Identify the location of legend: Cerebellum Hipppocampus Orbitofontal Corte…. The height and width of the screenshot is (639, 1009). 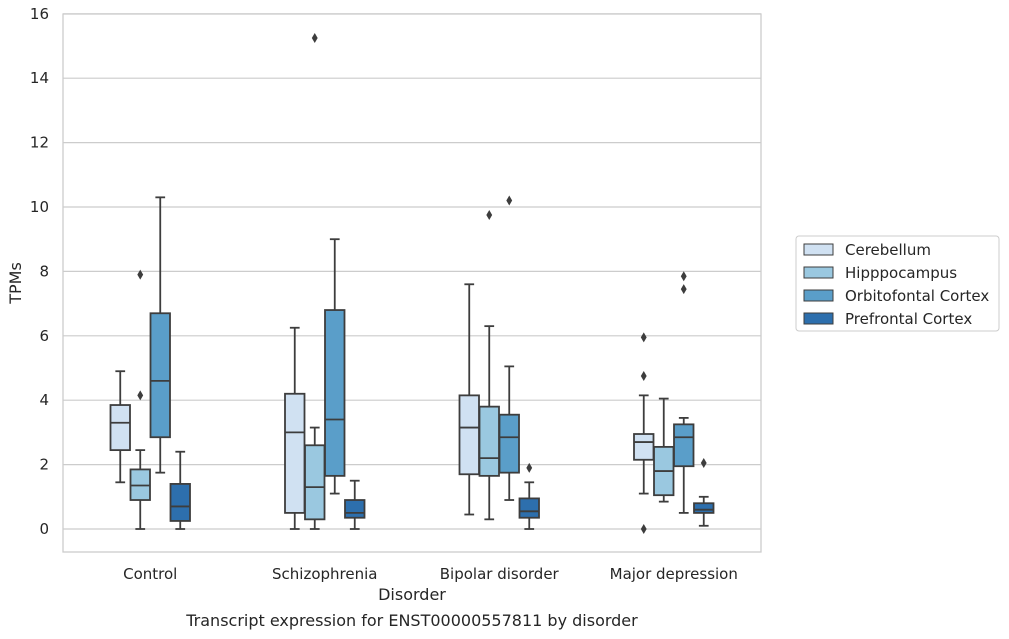
(897, 283).